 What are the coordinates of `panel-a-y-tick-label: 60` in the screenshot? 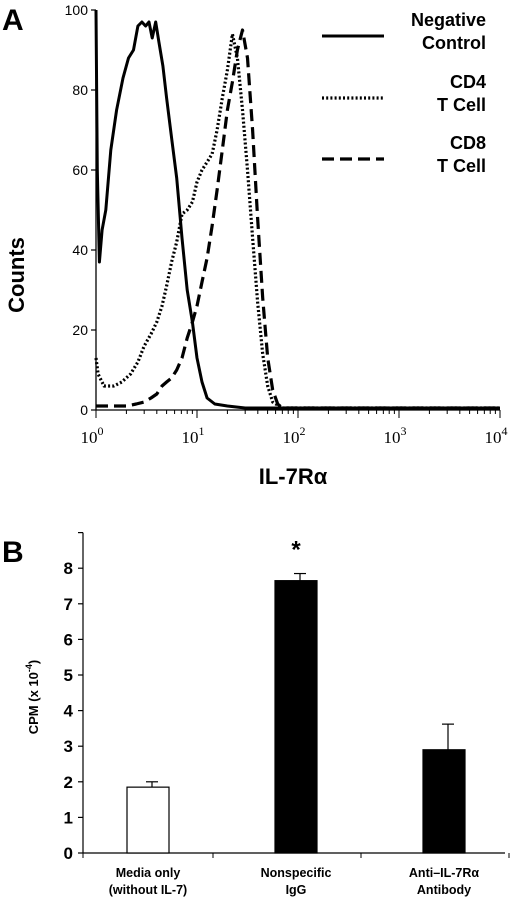 It's located at (80, 170).